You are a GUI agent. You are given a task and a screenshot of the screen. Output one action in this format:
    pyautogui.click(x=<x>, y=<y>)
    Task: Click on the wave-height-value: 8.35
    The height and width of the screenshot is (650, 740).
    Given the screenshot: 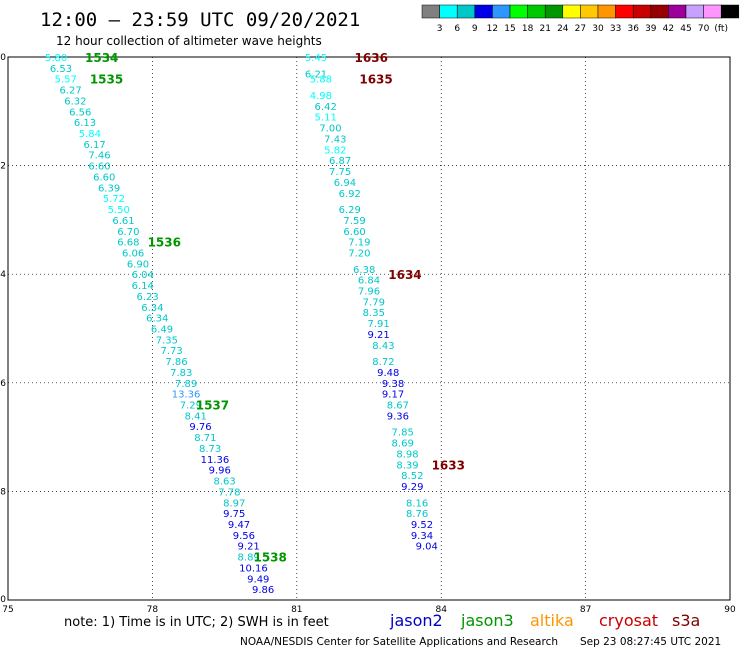 What is the action you would take?
    pyautogui.click(x=374, y=313)
    